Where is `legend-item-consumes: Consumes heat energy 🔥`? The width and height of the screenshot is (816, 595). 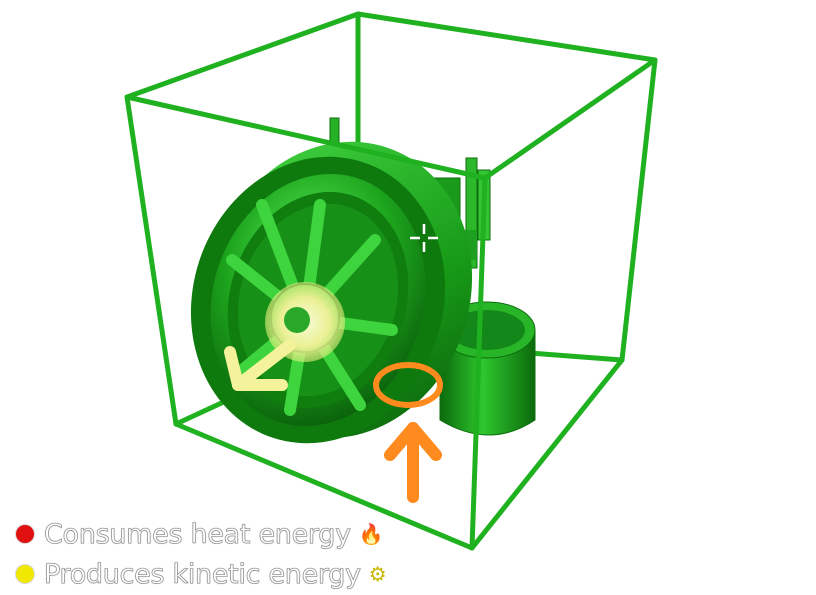 legend-item-consumes: Consumes heat energy 🔥 is located at coordinates (201, 534).